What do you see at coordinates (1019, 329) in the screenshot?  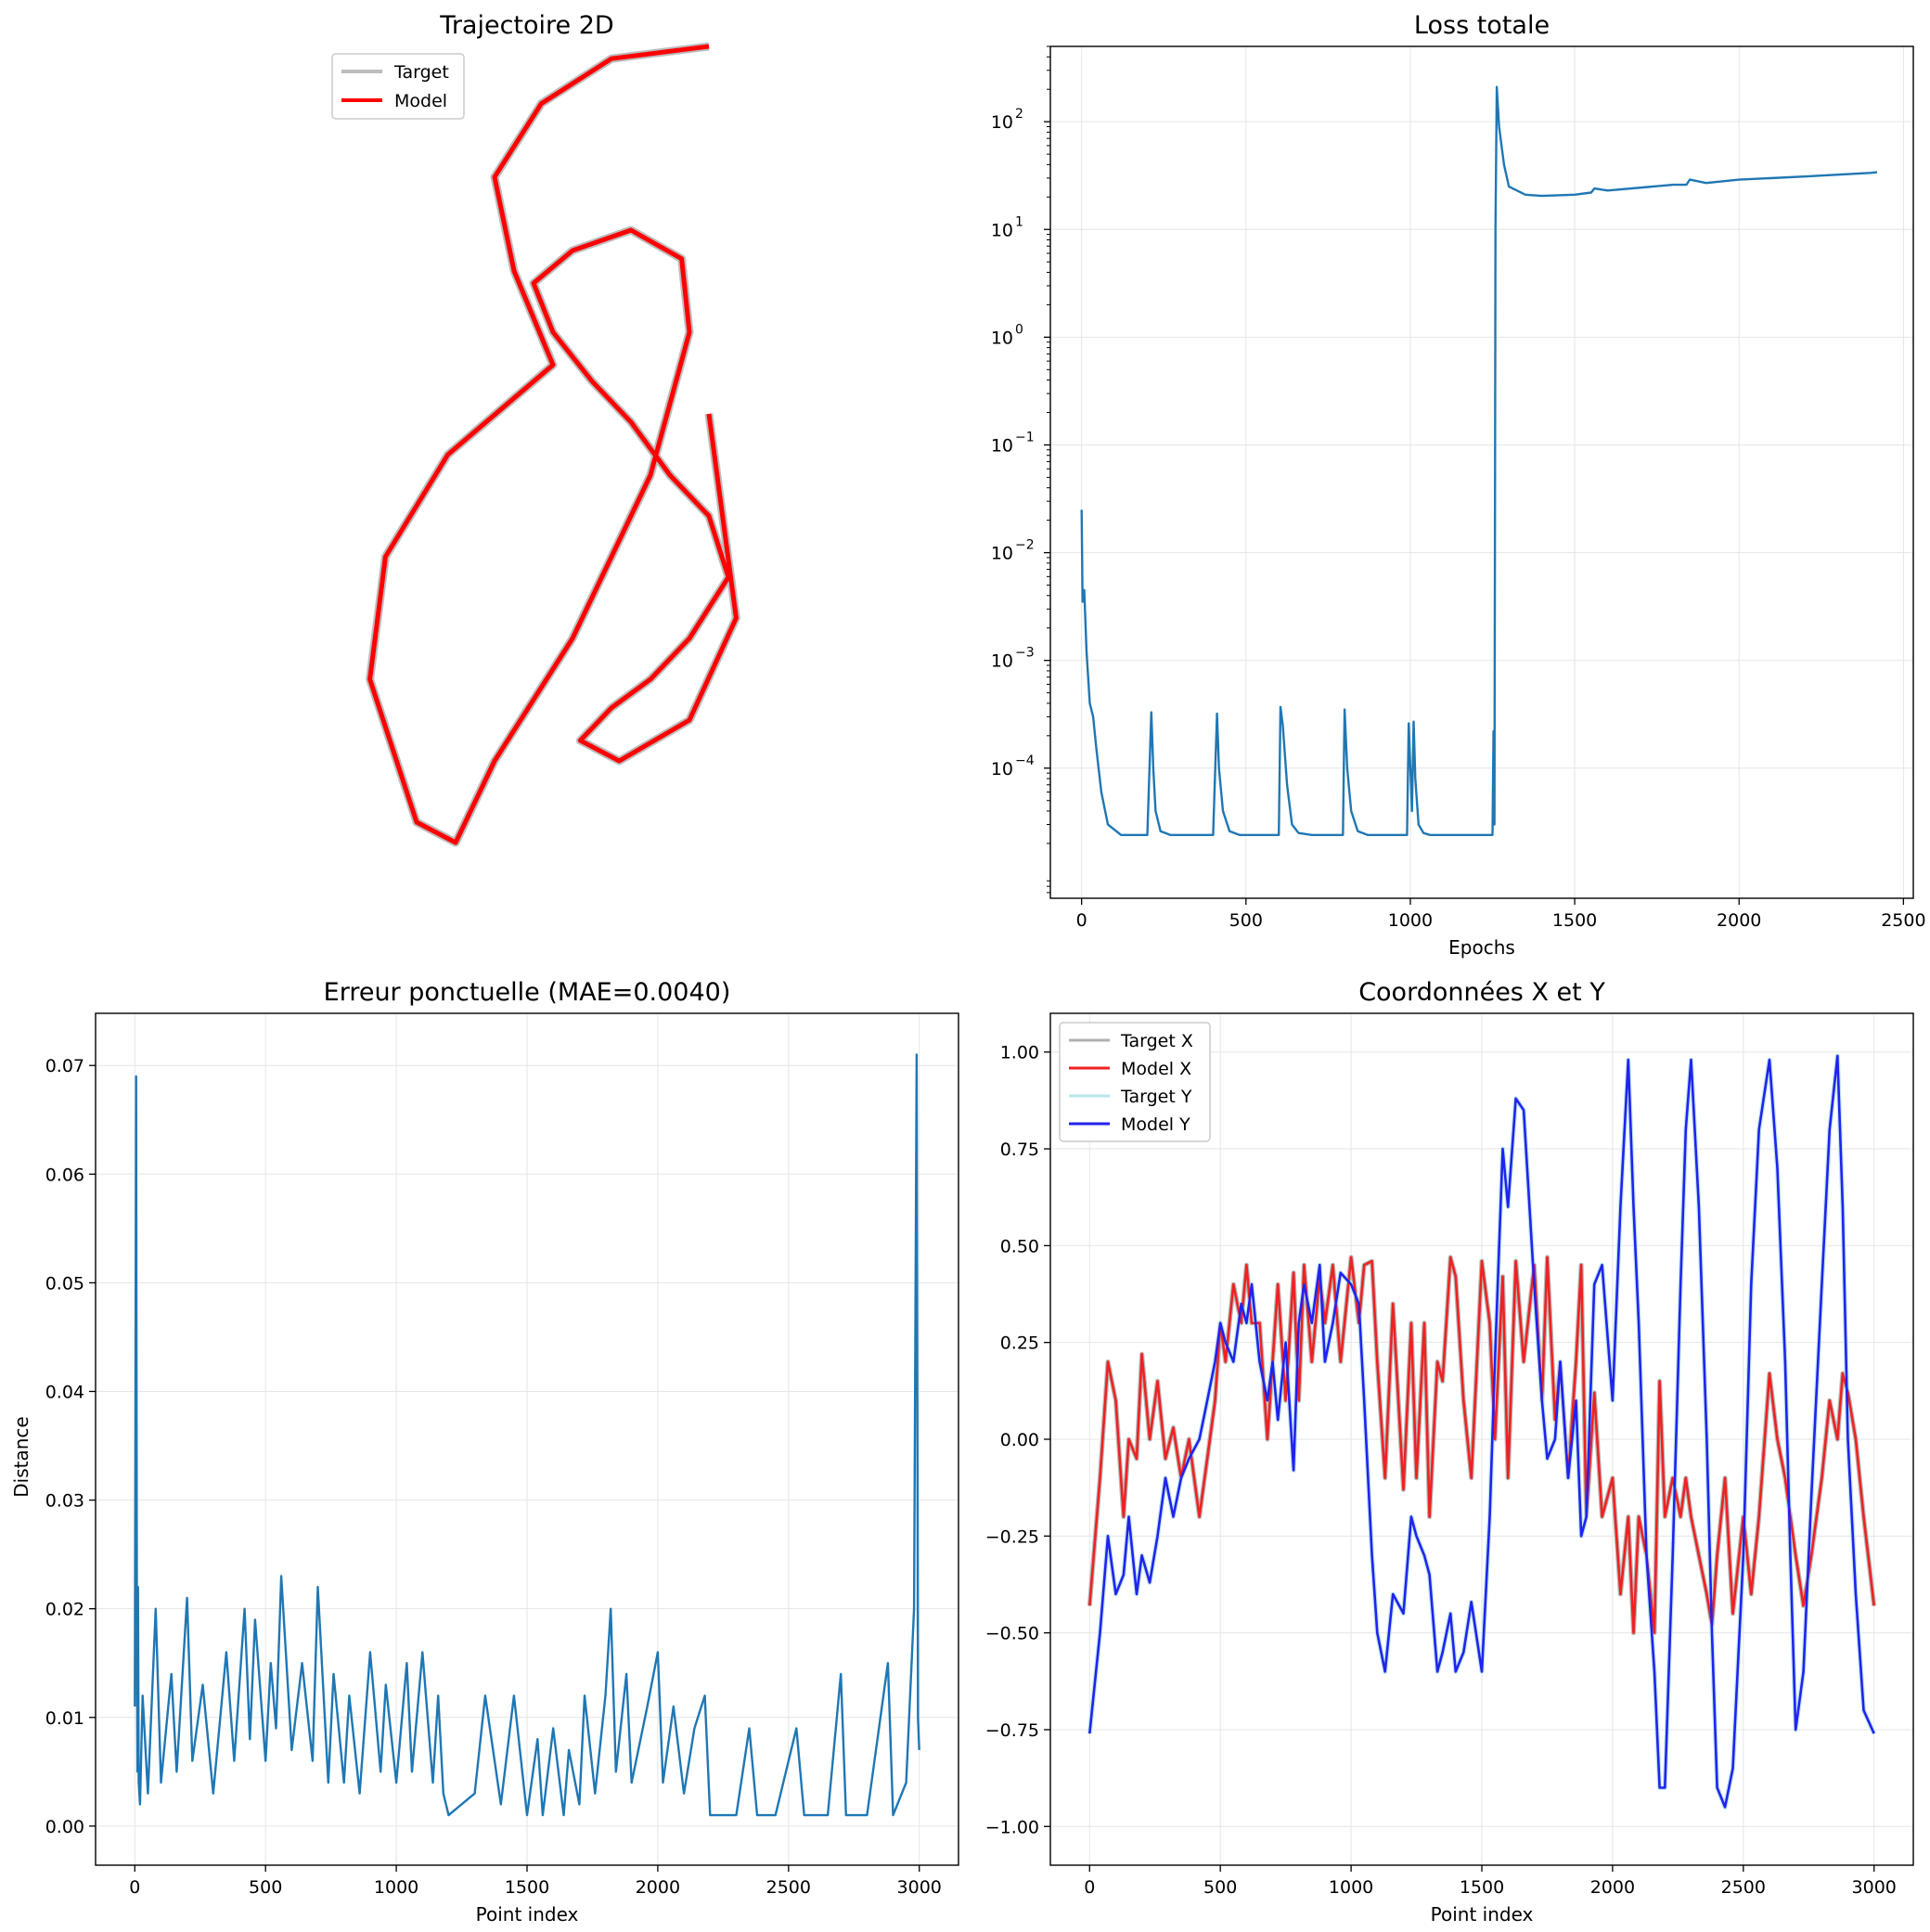 I see `y-tick-exponent-4: 0` at bounding box center [1019, 329].